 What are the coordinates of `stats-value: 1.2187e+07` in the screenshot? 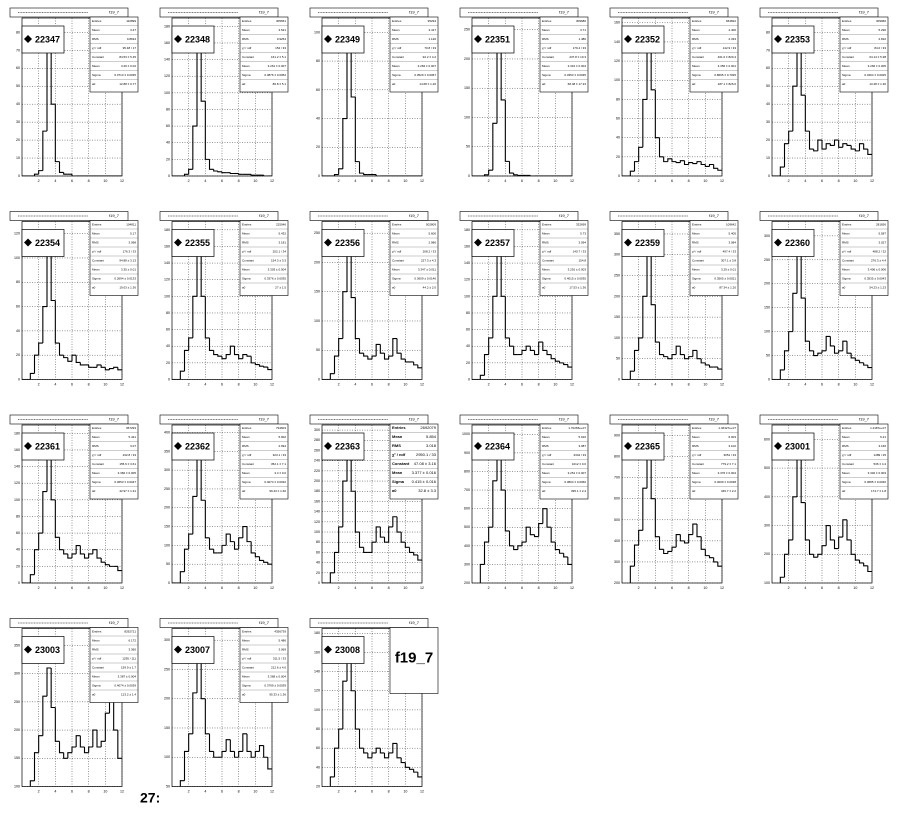 It's located at (878, 428).